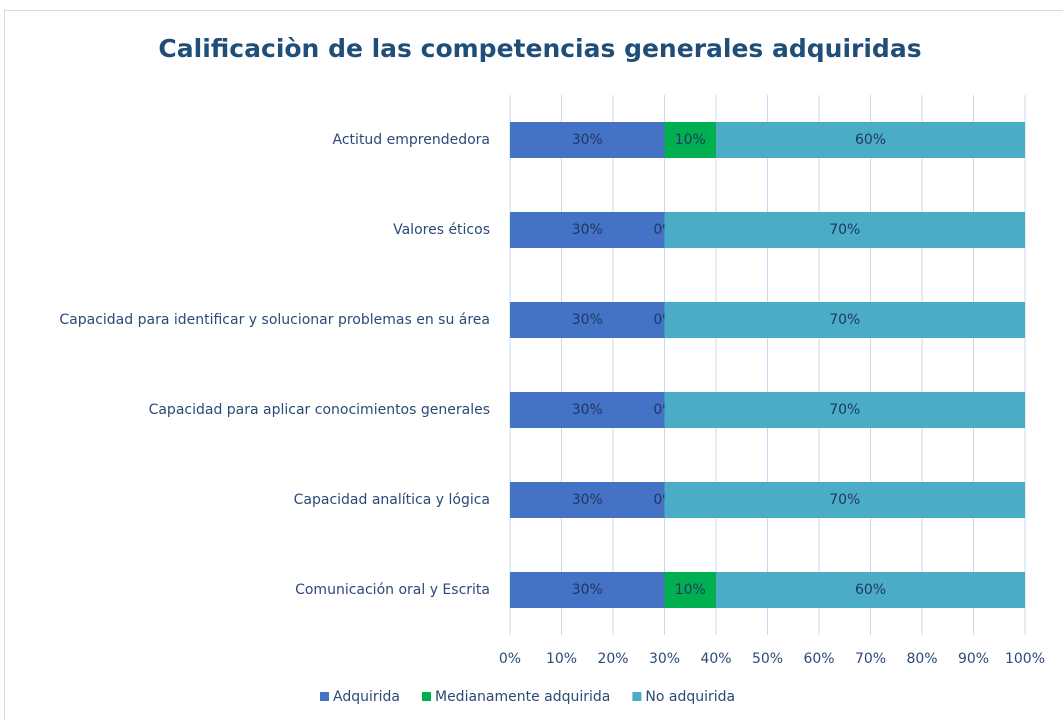  I want to click on x-tick-label: 100%, so click(1025, 659).